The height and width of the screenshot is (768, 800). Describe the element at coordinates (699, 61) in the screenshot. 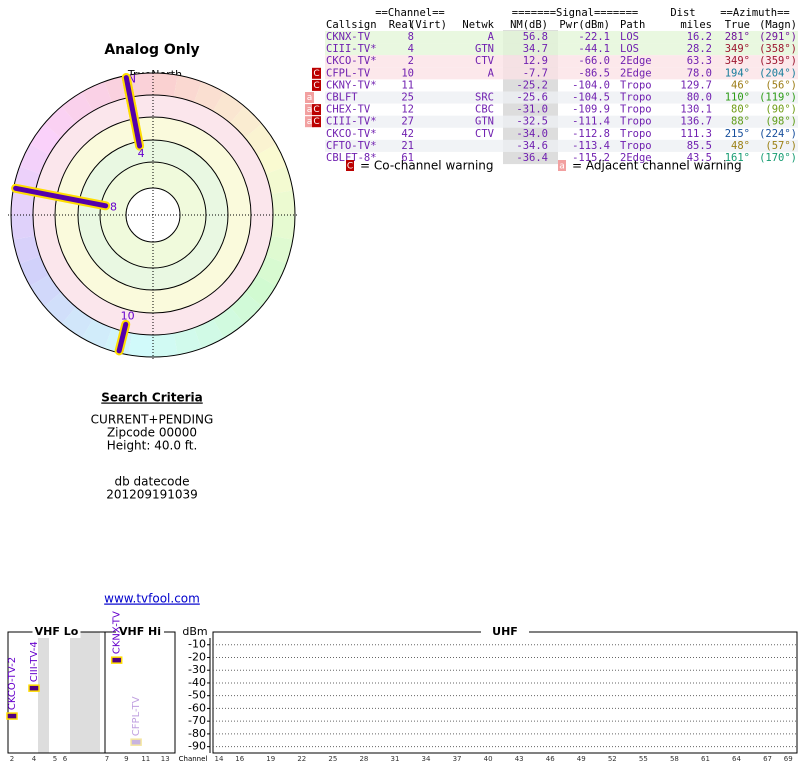

I see `cell-miles: 63.3` at that location.